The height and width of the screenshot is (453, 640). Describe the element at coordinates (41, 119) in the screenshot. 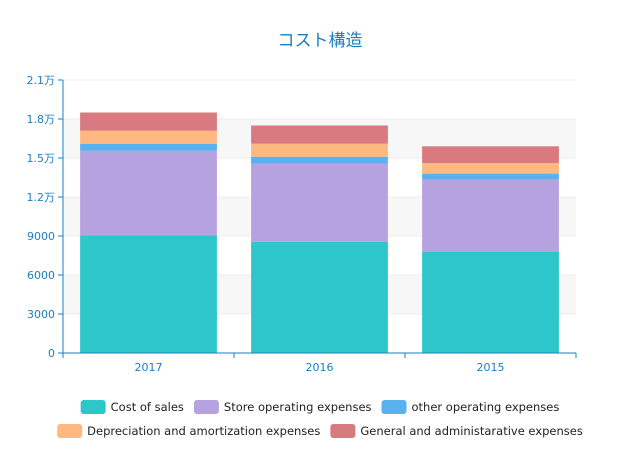

I see `y-tick-label: 1.8万` at that location.